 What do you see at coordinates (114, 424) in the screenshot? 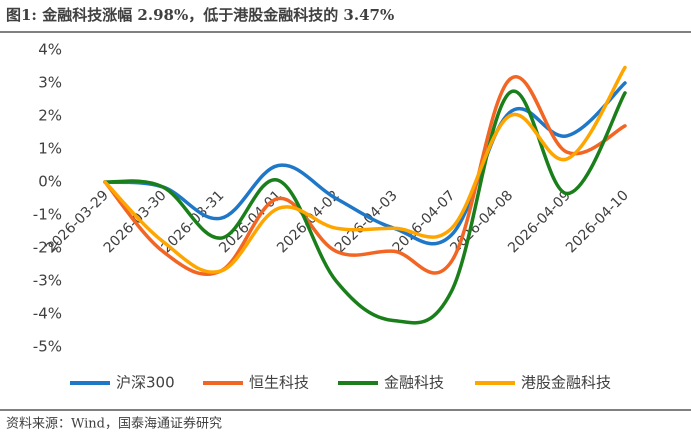
I see `source-note: 资料来源：Wind，国泰海通证券研究` at bounding box center [114, 424].